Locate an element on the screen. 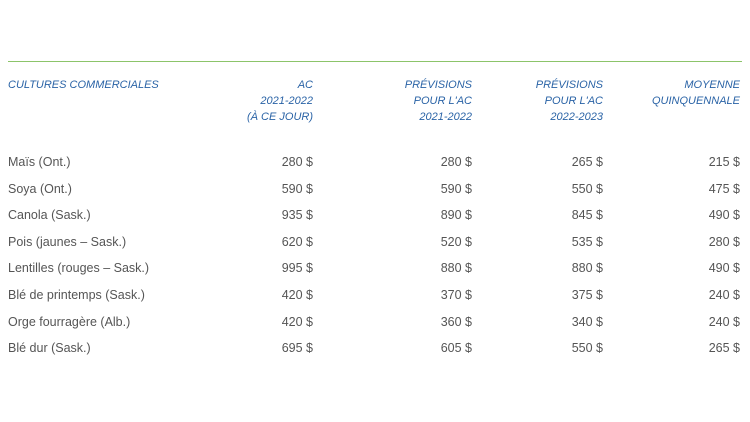 Image resolution: width=750 pixels, height=422 pixels. column-header: MOYENNE is located at coordinates (712, 85).